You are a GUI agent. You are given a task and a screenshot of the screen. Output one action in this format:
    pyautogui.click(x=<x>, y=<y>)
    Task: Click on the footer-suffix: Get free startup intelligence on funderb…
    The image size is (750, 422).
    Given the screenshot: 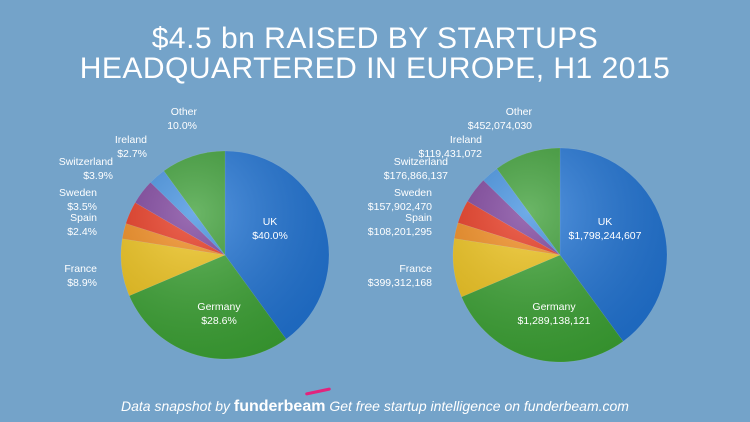 What is the action you would take?
    pyautogui.click(x=479, y=406)
    